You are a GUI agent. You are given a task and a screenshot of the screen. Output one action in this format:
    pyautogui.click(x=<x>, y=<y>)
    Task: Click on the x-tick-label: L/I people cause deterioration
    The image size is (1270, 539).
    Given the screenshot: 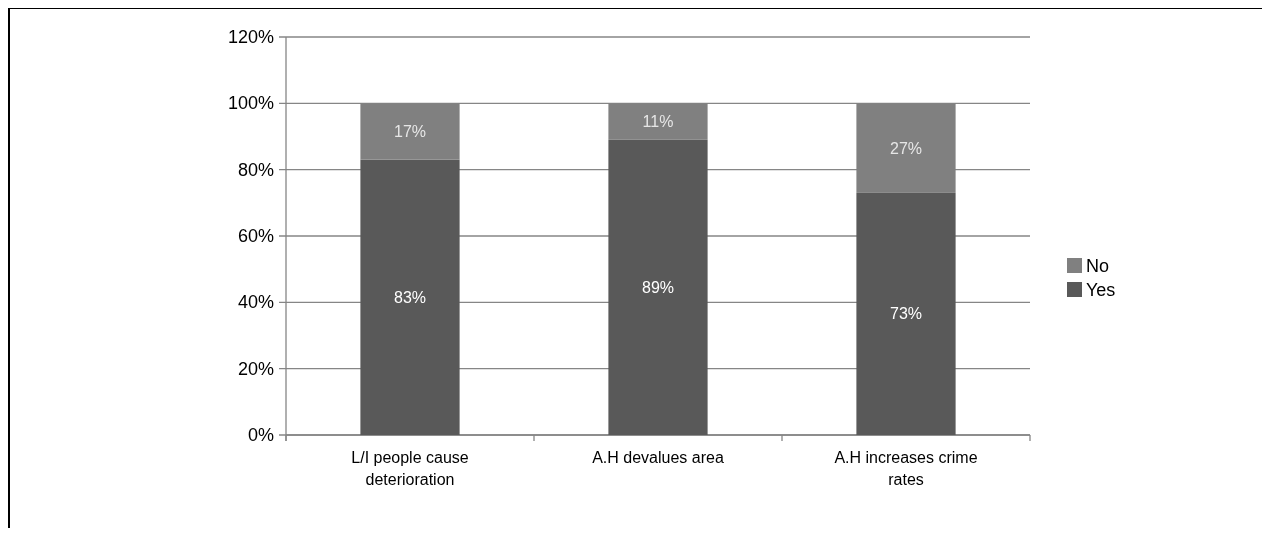 What is the action you would take?
    pyautogui.click(x=410, y=468)
    